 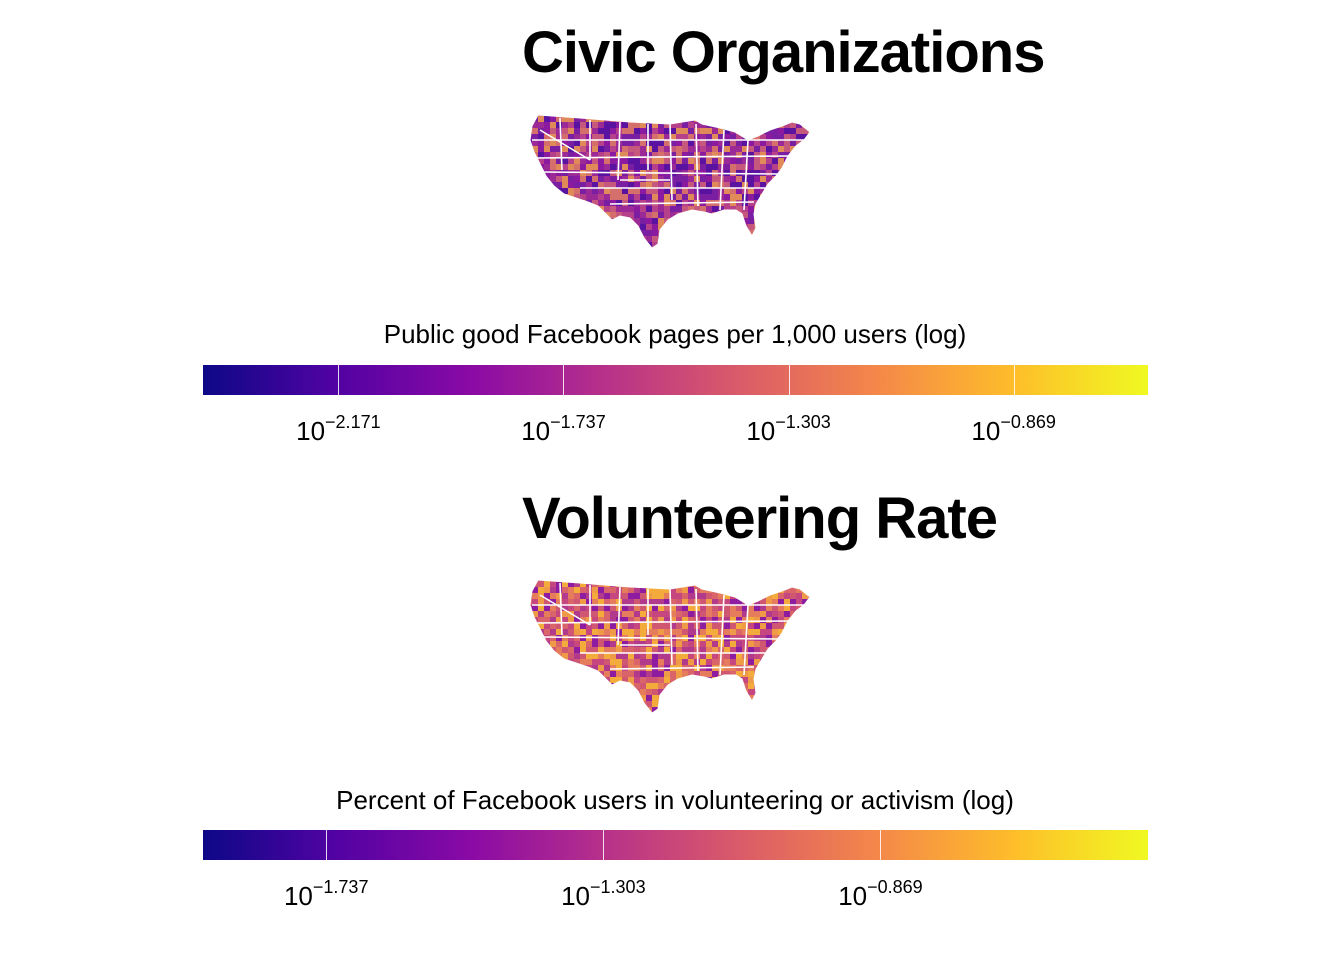 What do you see at coordinates (672, 430) in the screenshot?
I see `colorbar-tick-labels: 10−2.171 10−1.737 10−1.303 10−0.869` at bounding box center [672, 430].